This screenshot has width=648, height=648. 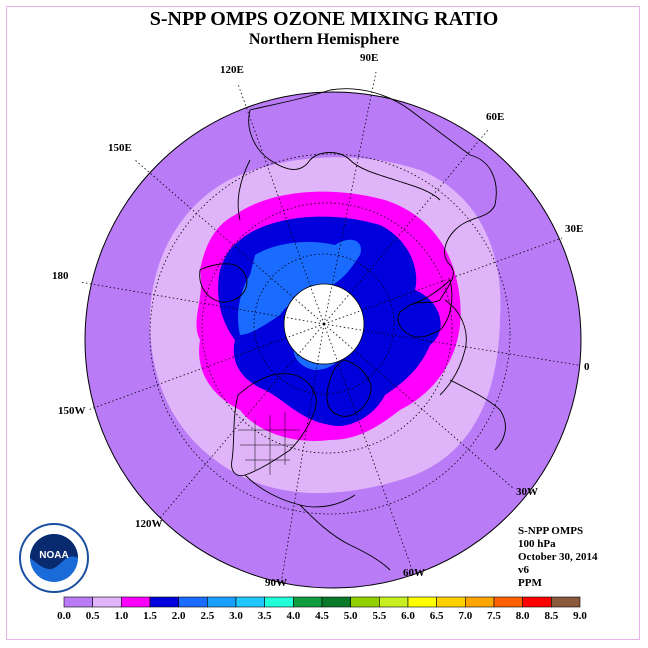 I want to click on lon-label-120w: 120W, so click(x=149, y=524).